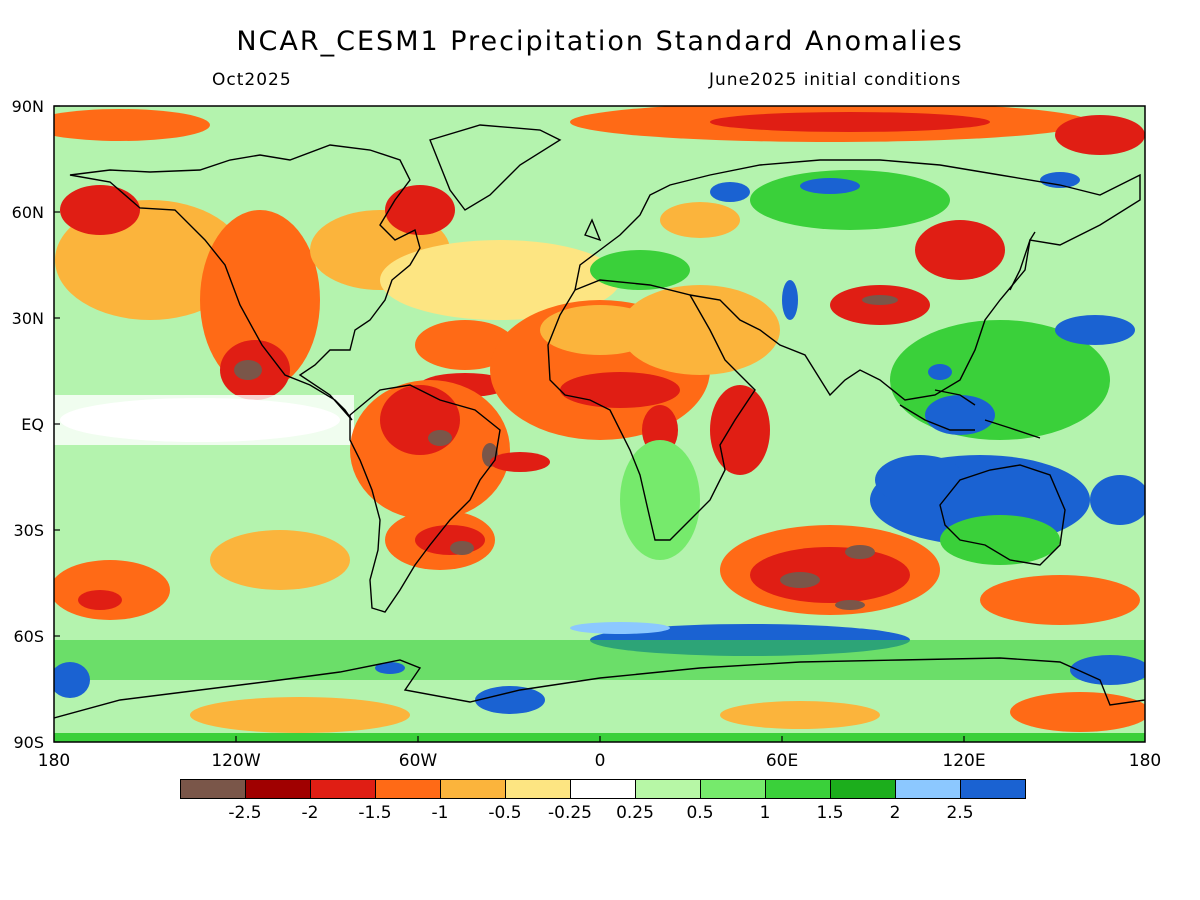  Describe the element at coordinates (830, 813) in the screenshot. I see `colorbar-tick-label: 1.5` at that location.